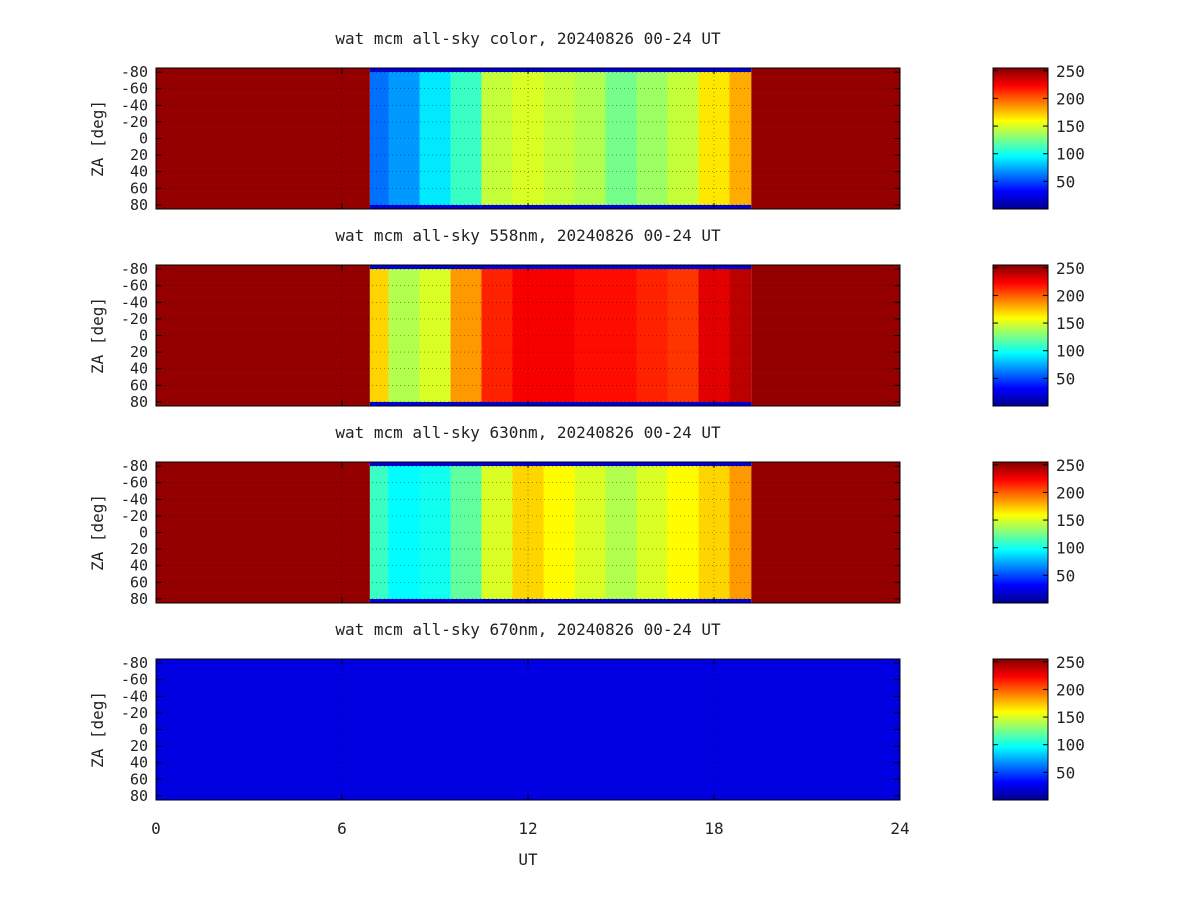  What do you see at coordinates (528, 532) in the screenshot?
I see `heatmap-cells` at bounding box center [528, 532].